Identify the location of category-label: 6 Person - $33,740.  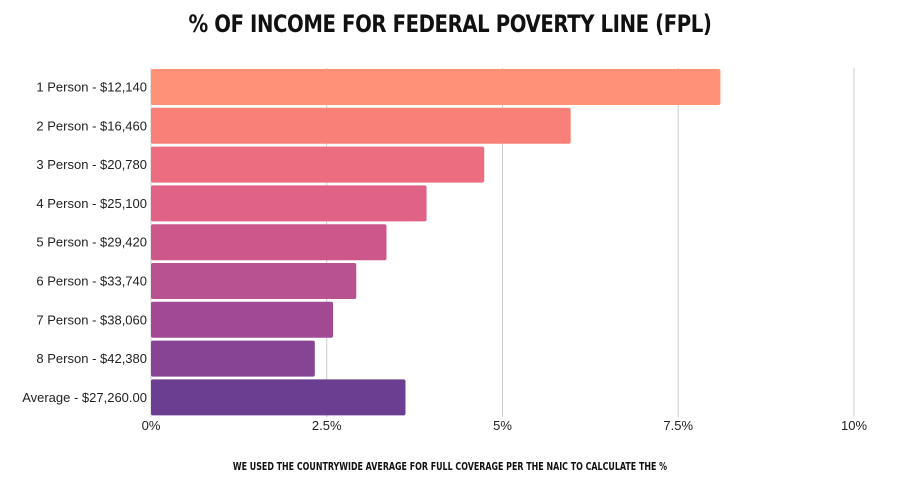
(91, 281).